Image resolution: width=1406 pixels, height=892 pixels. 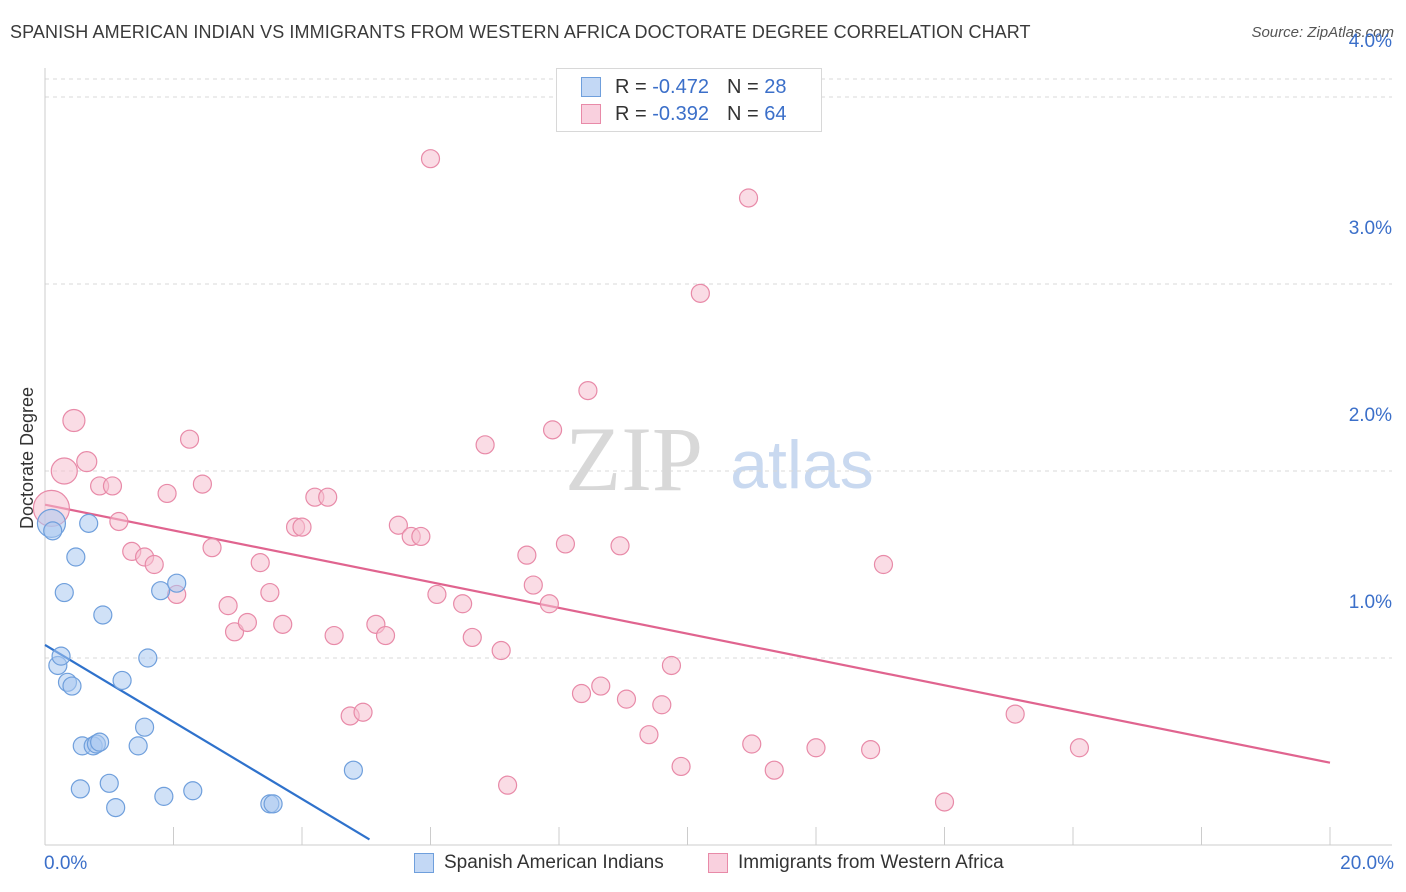 I want to click on legend-row-spanish-american-indians: R = -0.472 N = 28, so click(x=683, y=87).